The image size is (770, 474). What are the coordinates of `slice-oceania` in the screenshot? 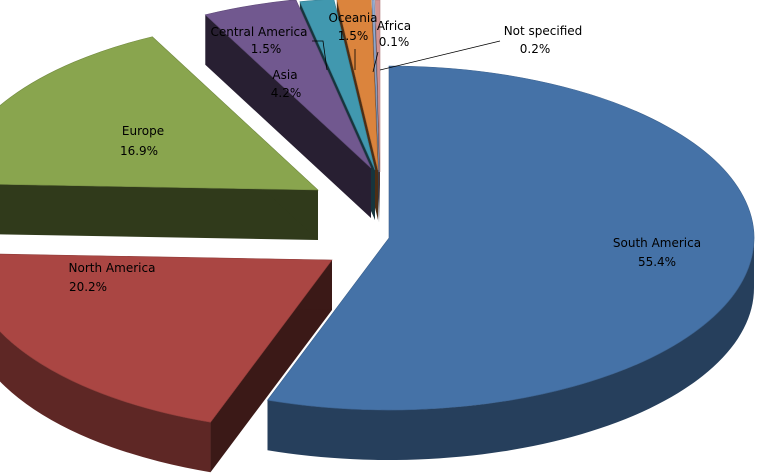 It's located at (357, 85).